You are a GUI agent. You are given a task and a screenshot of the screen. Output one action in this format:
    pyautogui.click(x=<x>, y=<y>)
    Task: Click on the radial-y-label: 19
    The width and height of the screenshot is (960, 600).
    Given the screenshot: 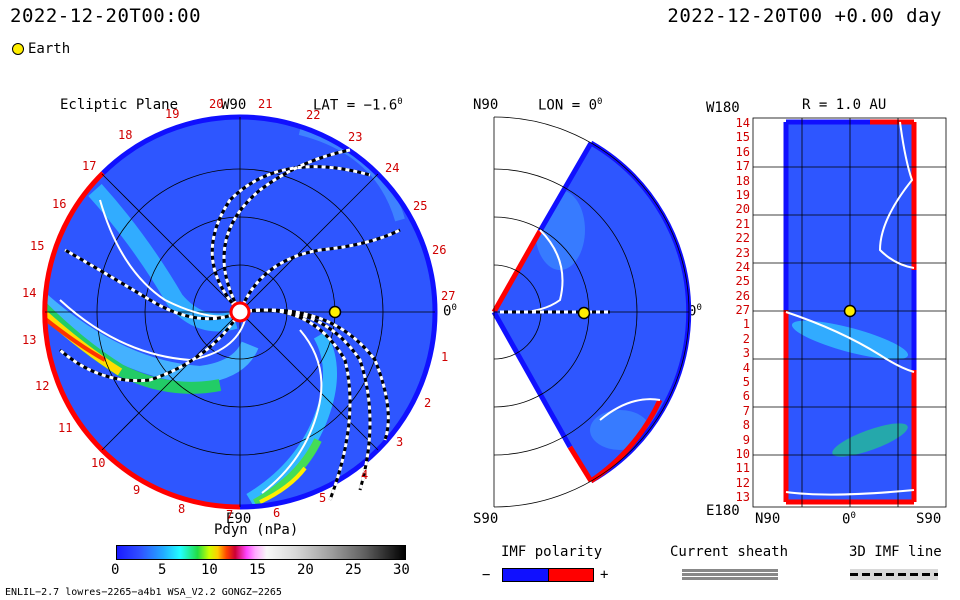 What is the action you would take?
    pyautogui.click(x=742, y=194)
    